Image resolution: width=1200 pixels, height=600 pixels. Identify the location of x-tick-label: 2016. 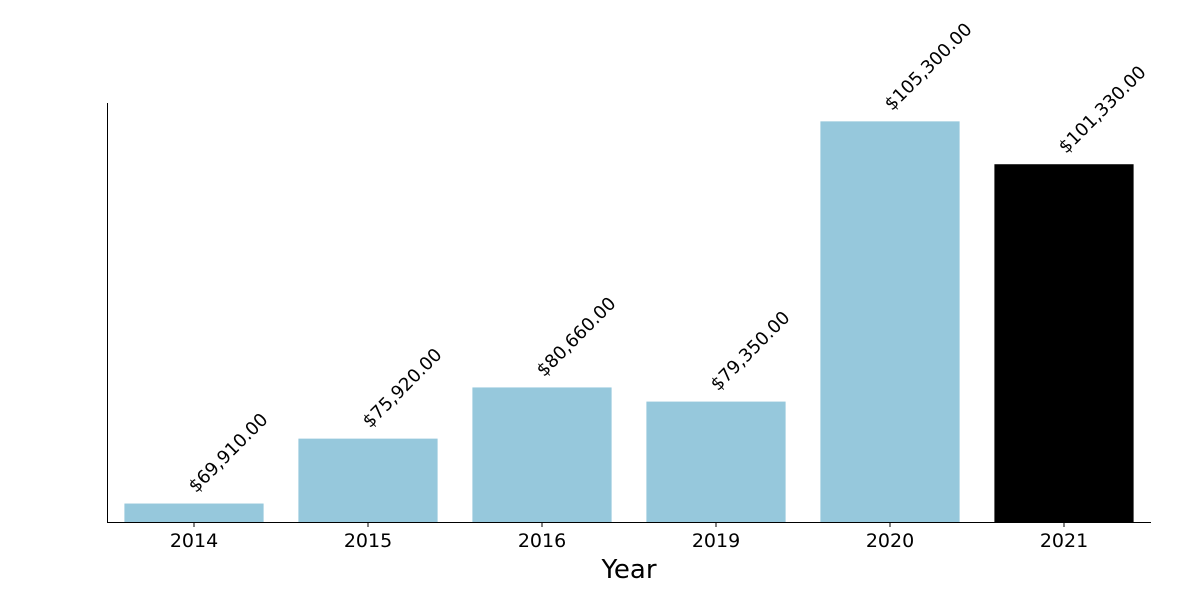
(542, 541).